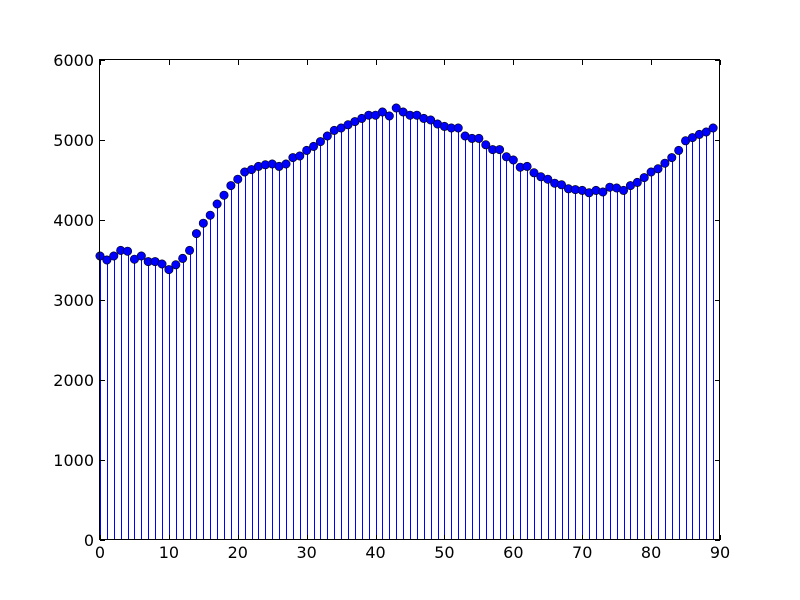  What do you see at coordinates (89, 540) in the screenshot?
I see `y-tick-label: 0` at bounding box center [89, 540].